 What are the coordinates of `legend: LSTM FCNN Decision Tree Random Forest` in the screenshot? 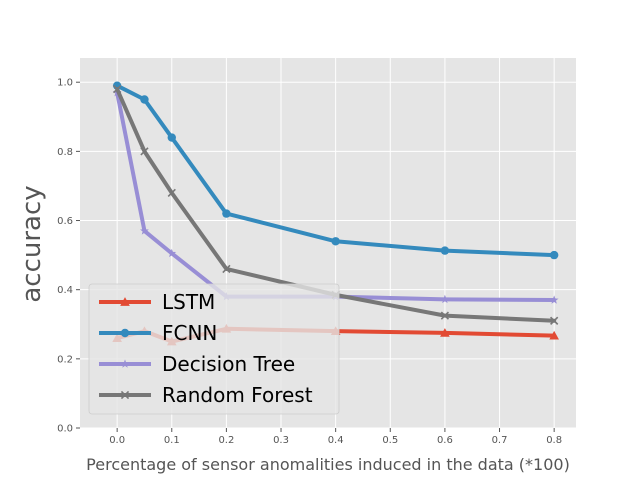 It's located at (214, 349).